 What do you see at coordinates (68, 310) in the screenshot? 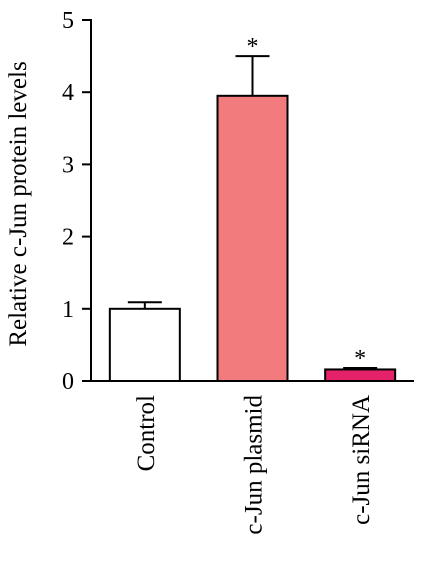
I see `y-tick-label: 1` at bounding box center [68, 310].